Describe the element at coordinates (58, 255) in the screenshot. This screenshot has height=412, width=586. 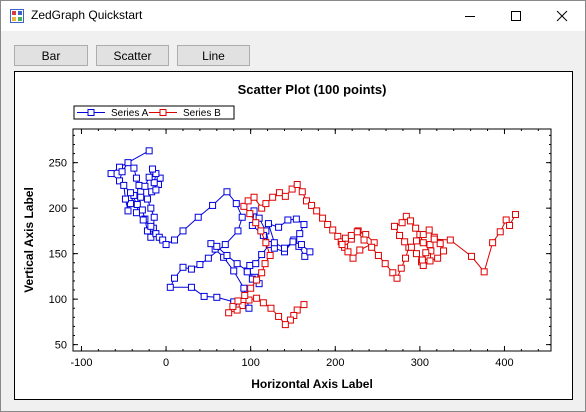
I see `y-tick-label: 150` at that location.